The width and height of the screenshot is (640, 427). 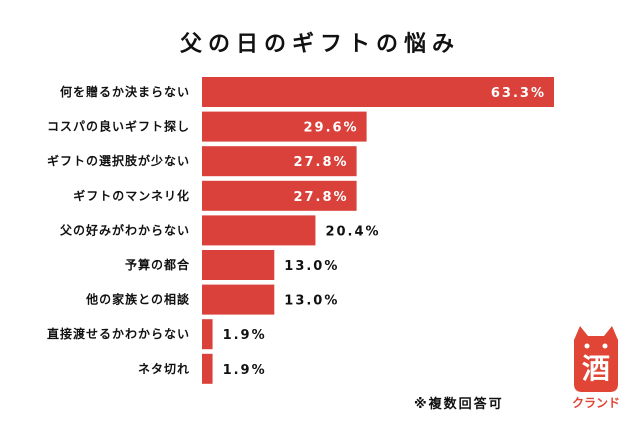 What do you see at coordinates (125, 91) in the screenshot?
I see `category-label: 何を贈るか決まらない` at bounding box center [125, 91].